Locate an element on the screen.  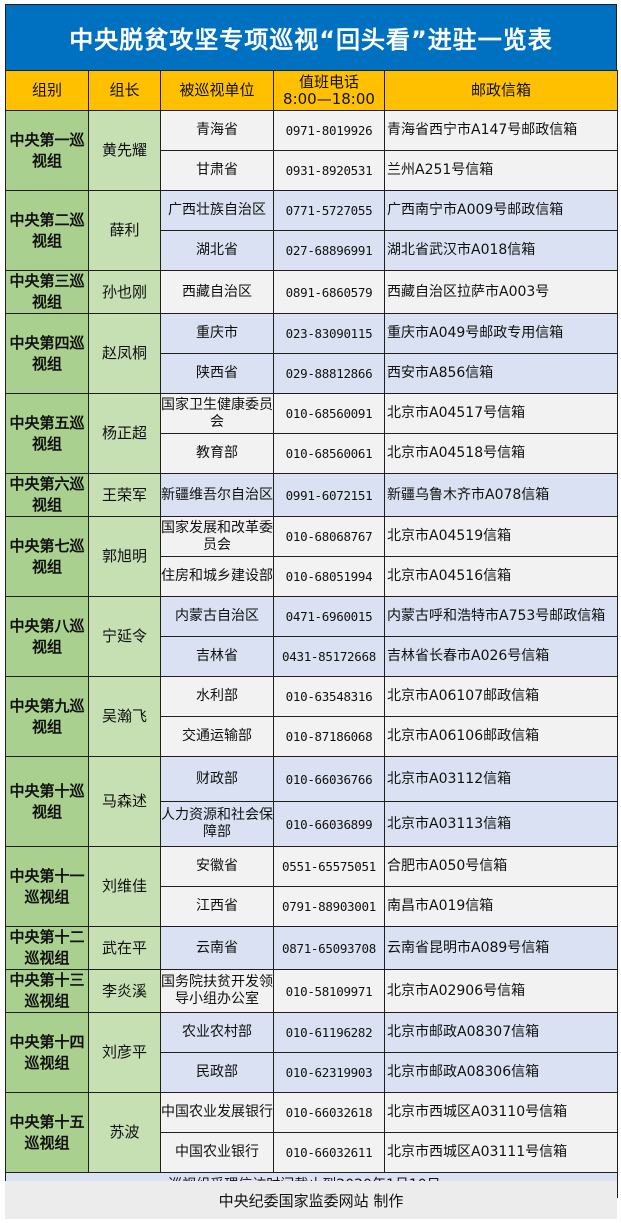
group-name: 中央第一巡视组 is located at coordinates (47, 150).